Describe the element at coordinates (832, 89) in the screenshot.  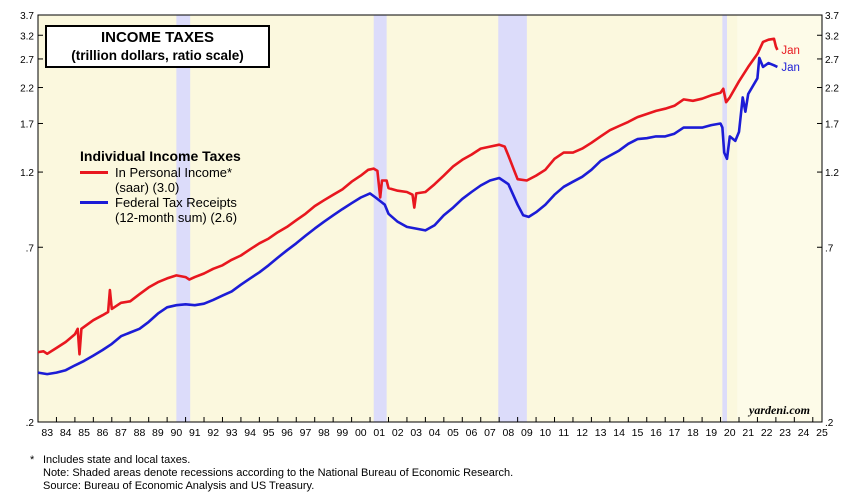
I see `y-tick-label-right: 2.2` at that location.